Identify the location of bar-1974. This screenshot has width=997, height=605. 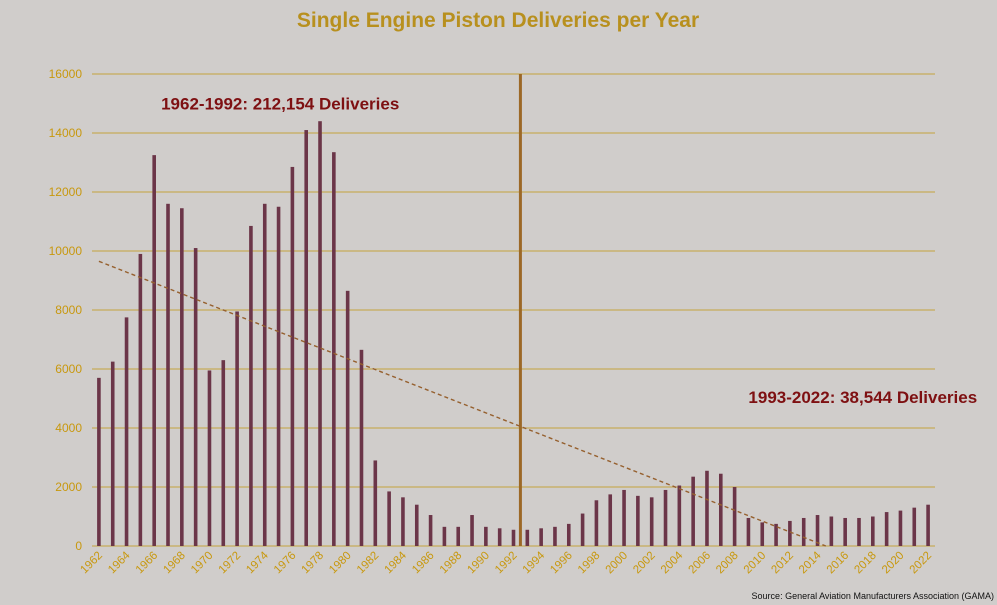
(264, 375).